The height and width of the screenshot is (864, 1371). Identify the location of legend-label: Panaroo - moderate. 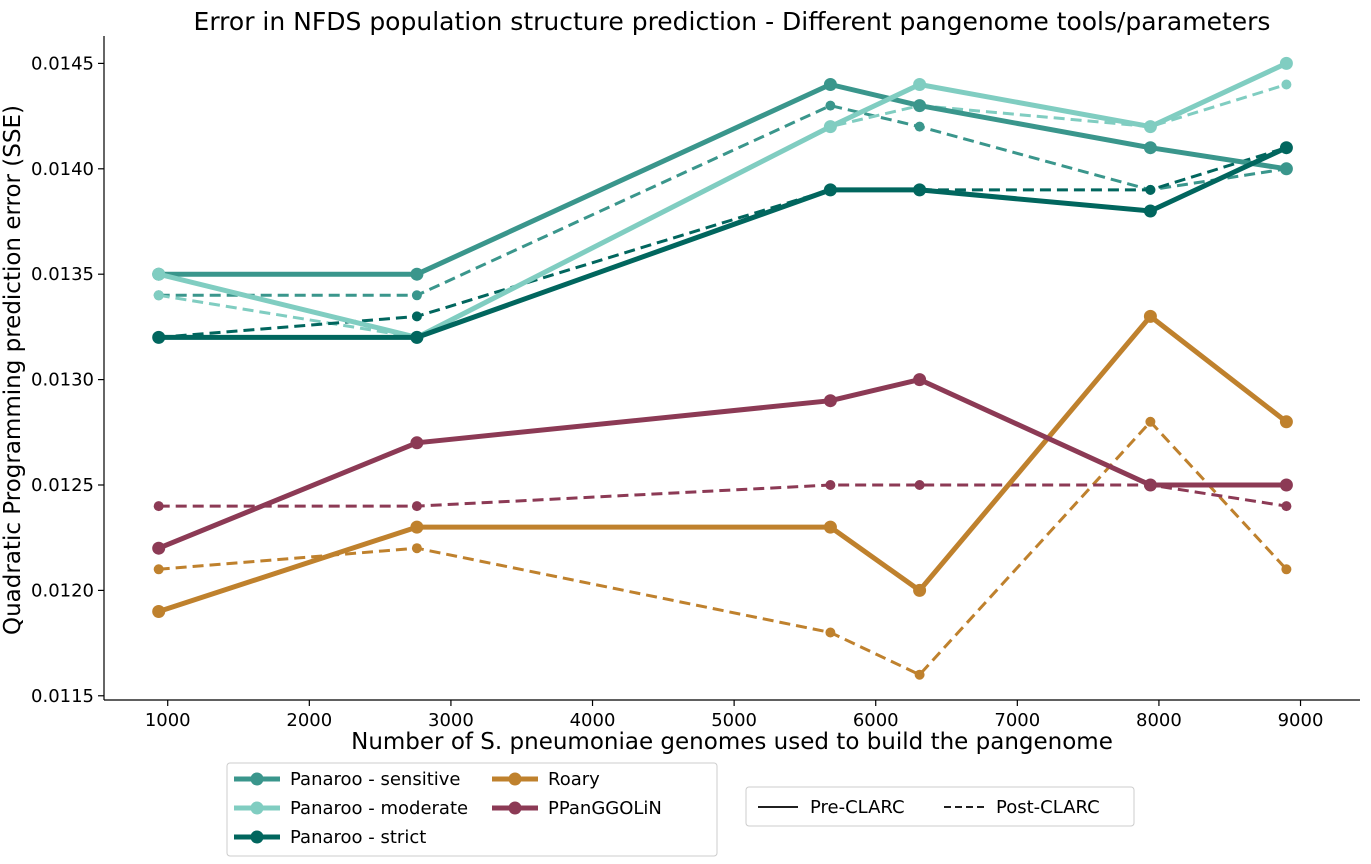
(379, 808).